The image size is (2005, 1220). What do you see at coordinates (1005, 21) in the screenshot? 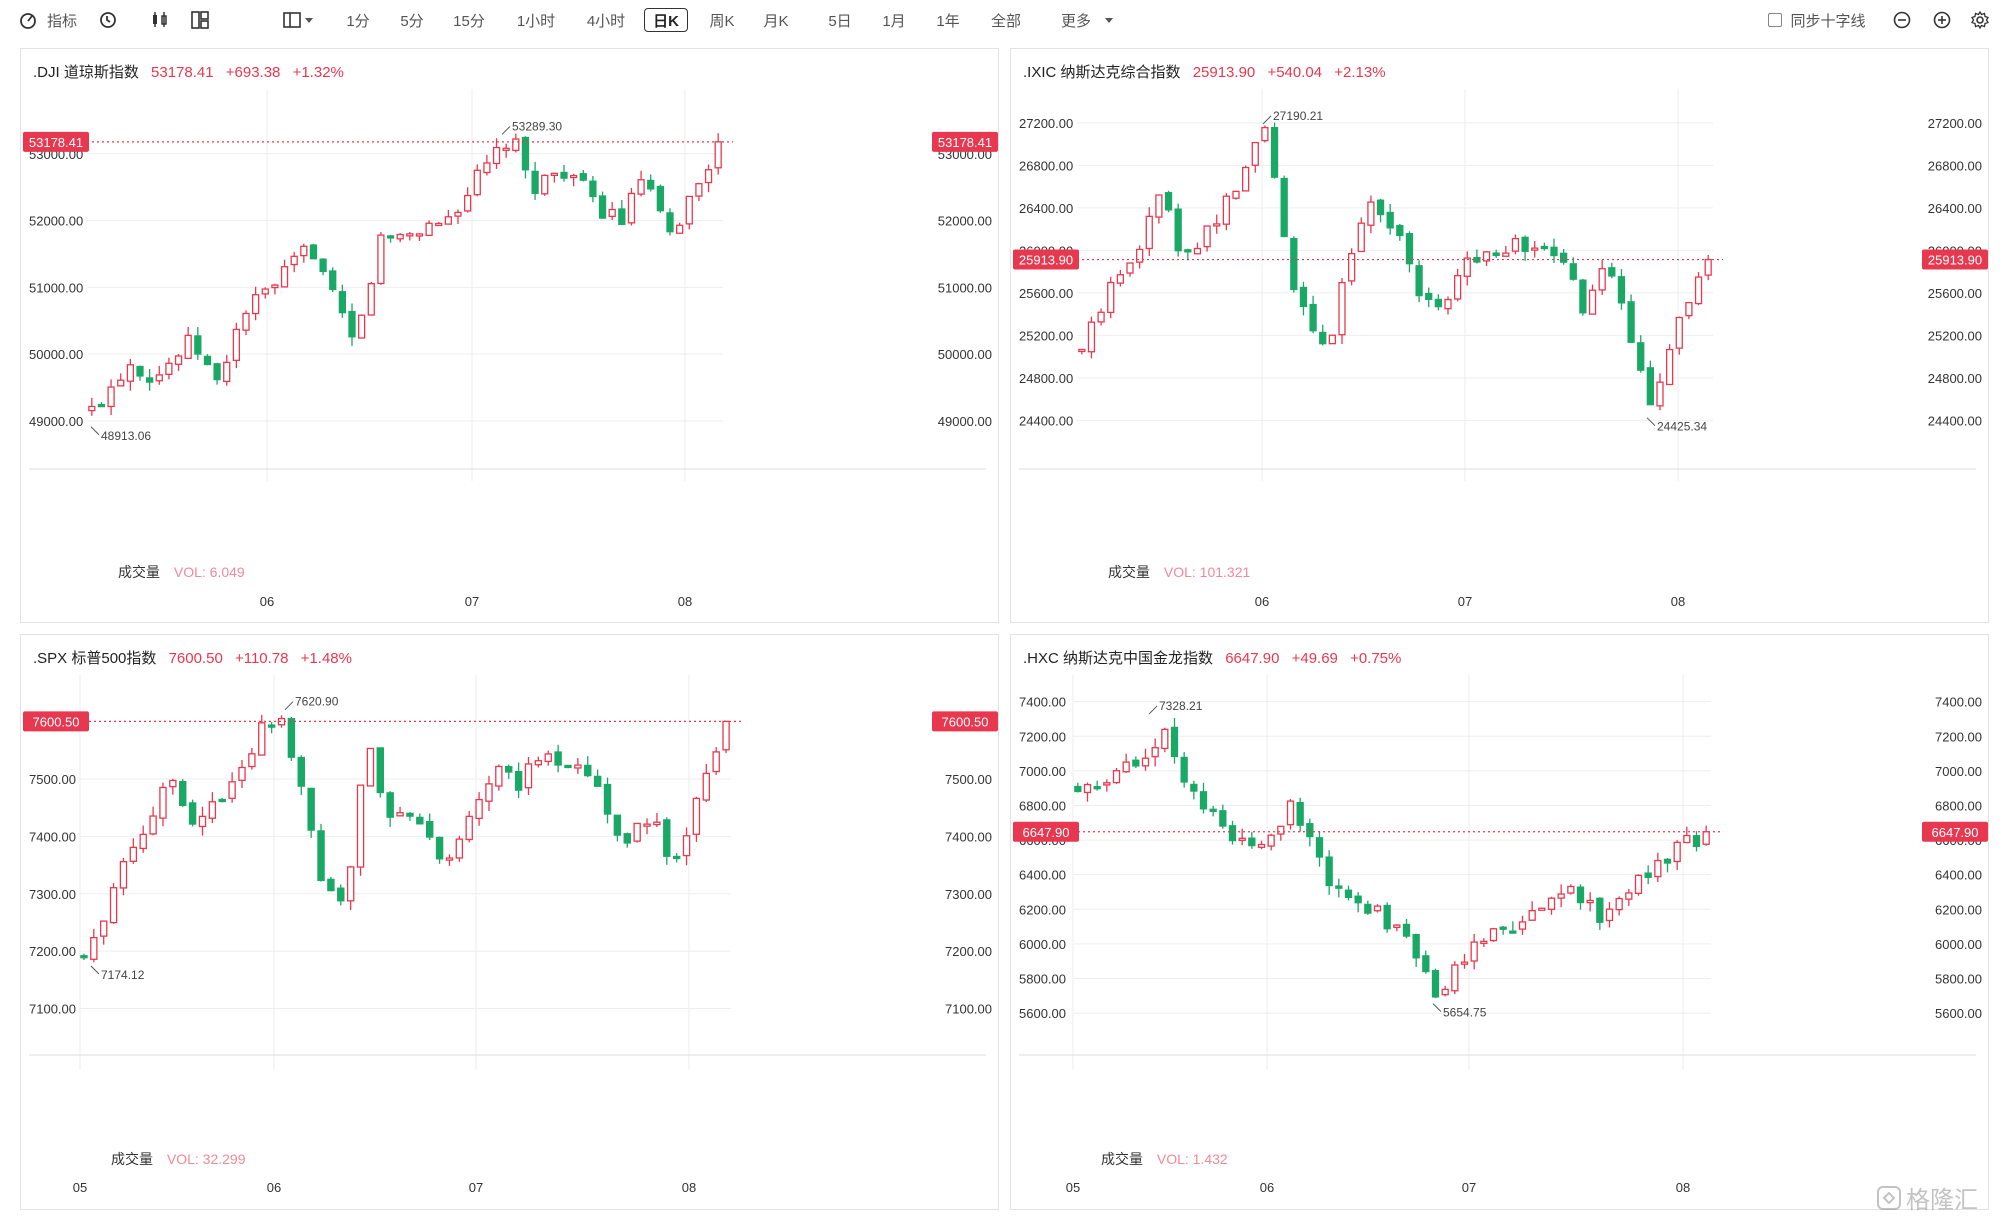
I see `period-all: 全部` at bounding box center [1005, 21].